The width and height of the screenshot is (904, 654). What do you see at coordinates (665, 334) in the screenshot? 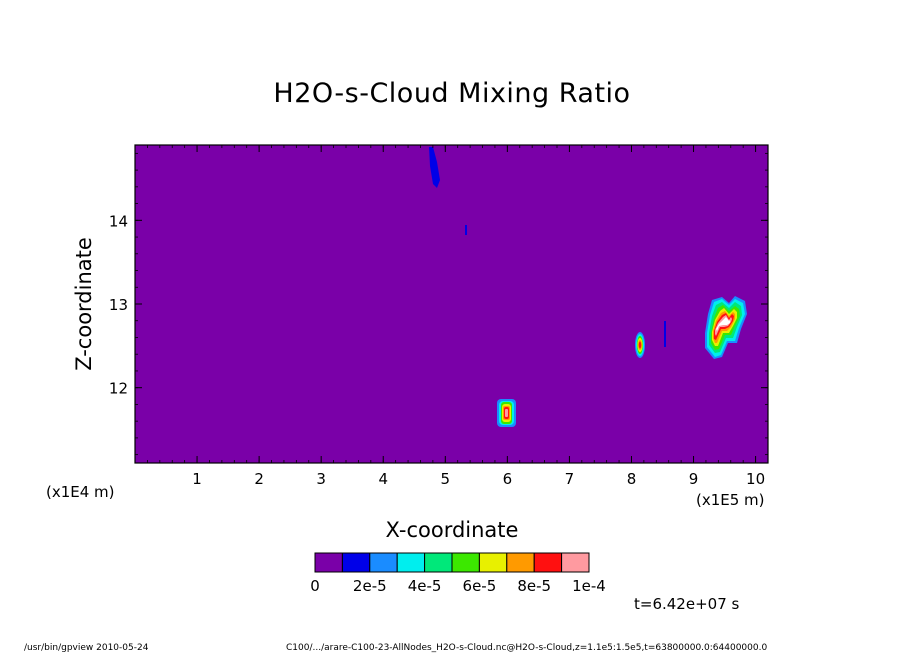
I see `feature-blue-line` at bounding box center [665, 334].